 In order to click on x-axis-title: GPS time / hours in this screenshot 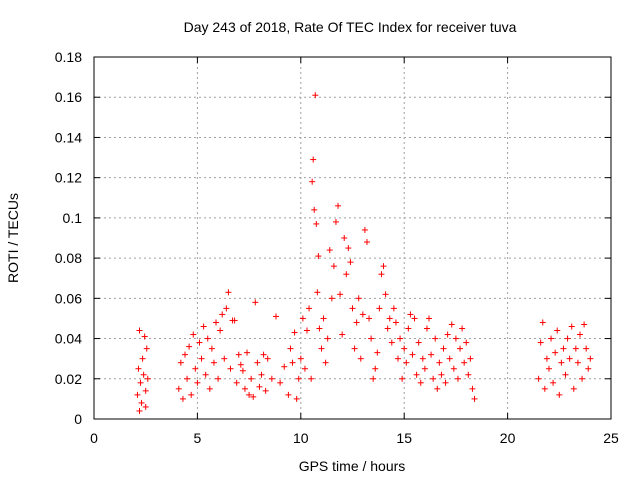, I will do `click(352, 466)`.